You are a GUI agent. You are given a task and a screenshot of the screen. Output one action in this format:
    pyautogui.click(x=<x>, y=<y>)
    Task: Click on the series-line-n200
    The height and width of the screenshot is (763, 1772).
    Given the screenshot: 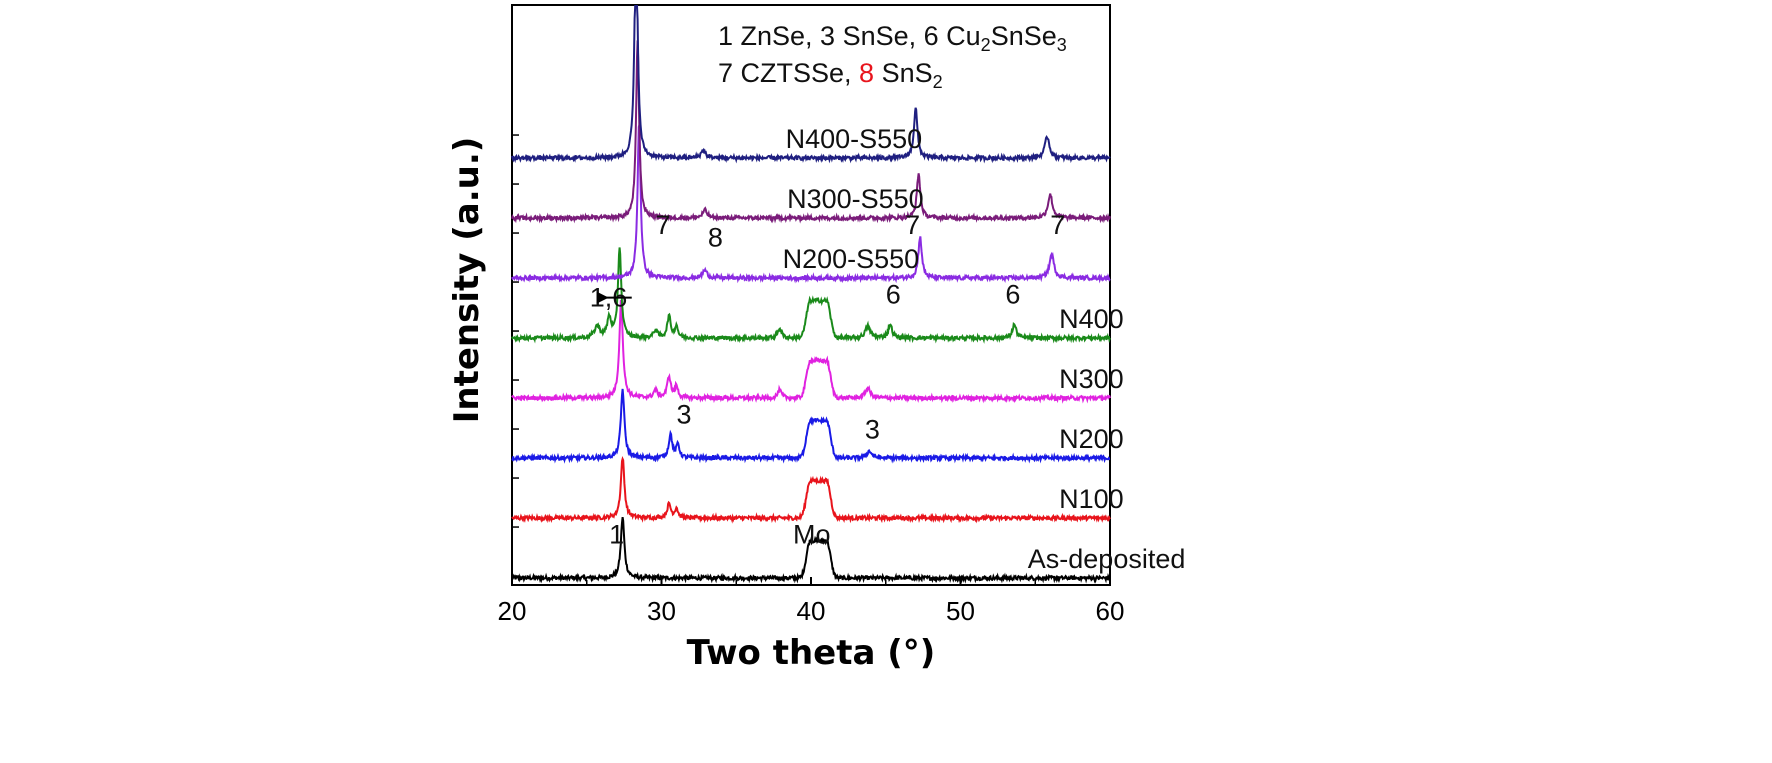 What is the action you would take?
    pyautogui.click(x=811, y=426)
    